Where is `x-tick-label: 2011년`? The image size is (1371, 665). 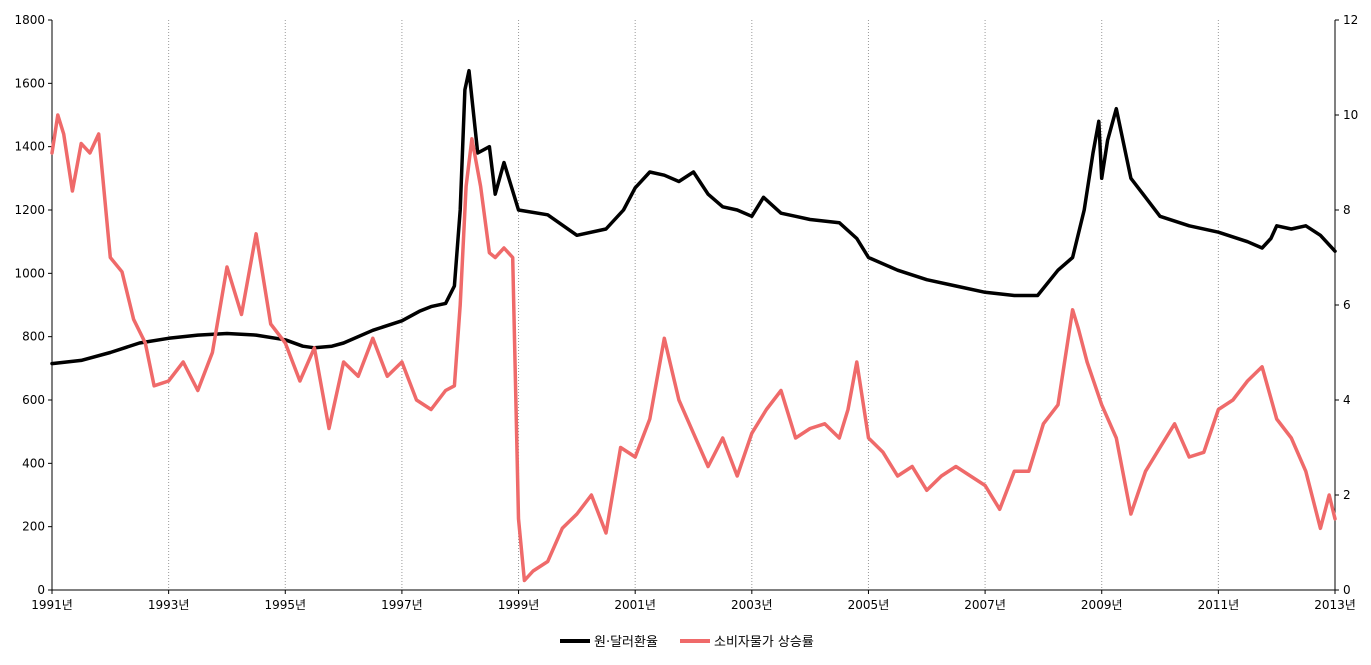 x-tick-label: 2011년 is located at coordinates (1219, 605).